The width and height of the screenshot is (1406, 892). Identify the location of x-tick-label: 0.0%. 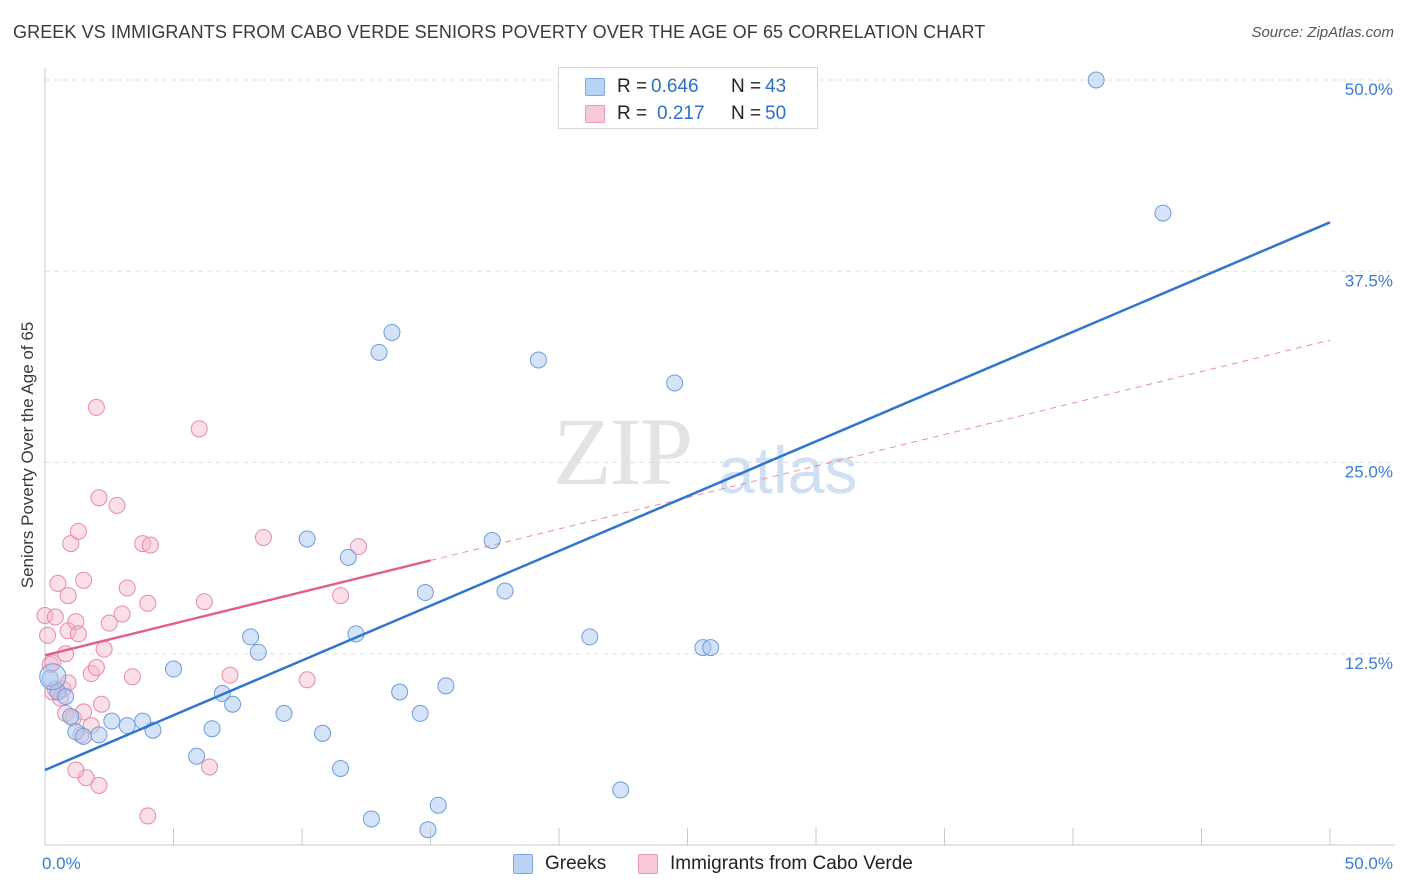
(61, 863).